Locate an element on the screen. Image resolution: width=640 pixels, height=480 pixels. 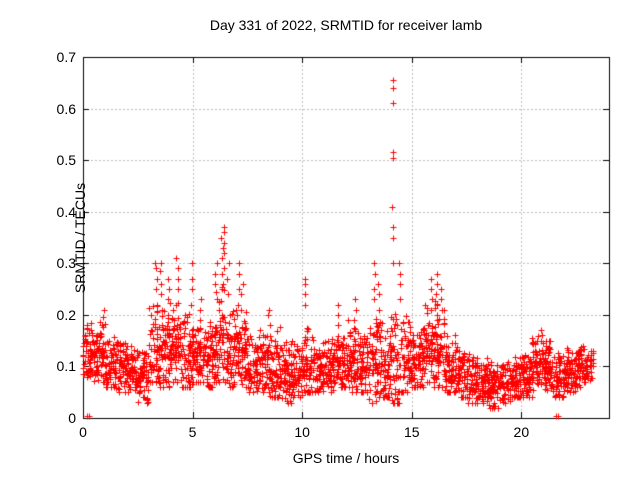
x-tick-label: 20 is located at coordinates (521, 432).